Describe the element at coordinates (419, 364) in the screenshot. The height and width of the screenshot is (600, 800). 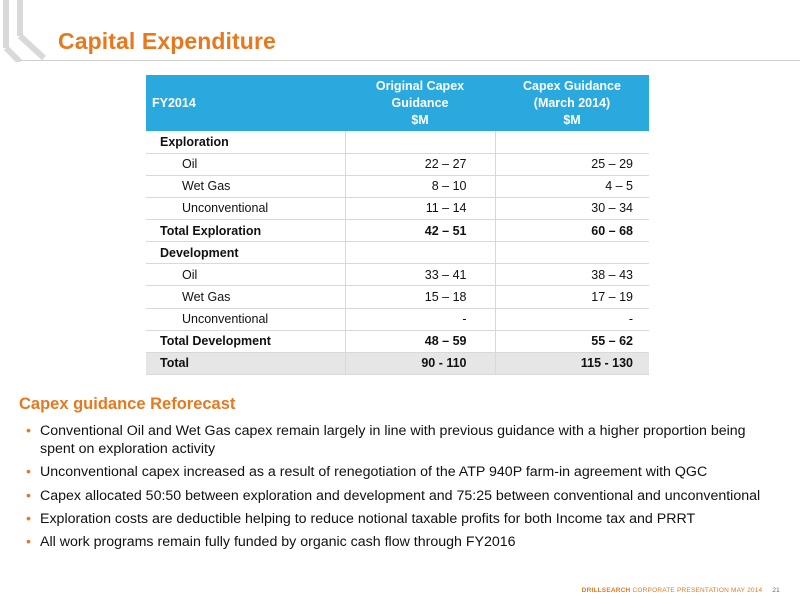
I see `original-value: 90 - 110` at that location.